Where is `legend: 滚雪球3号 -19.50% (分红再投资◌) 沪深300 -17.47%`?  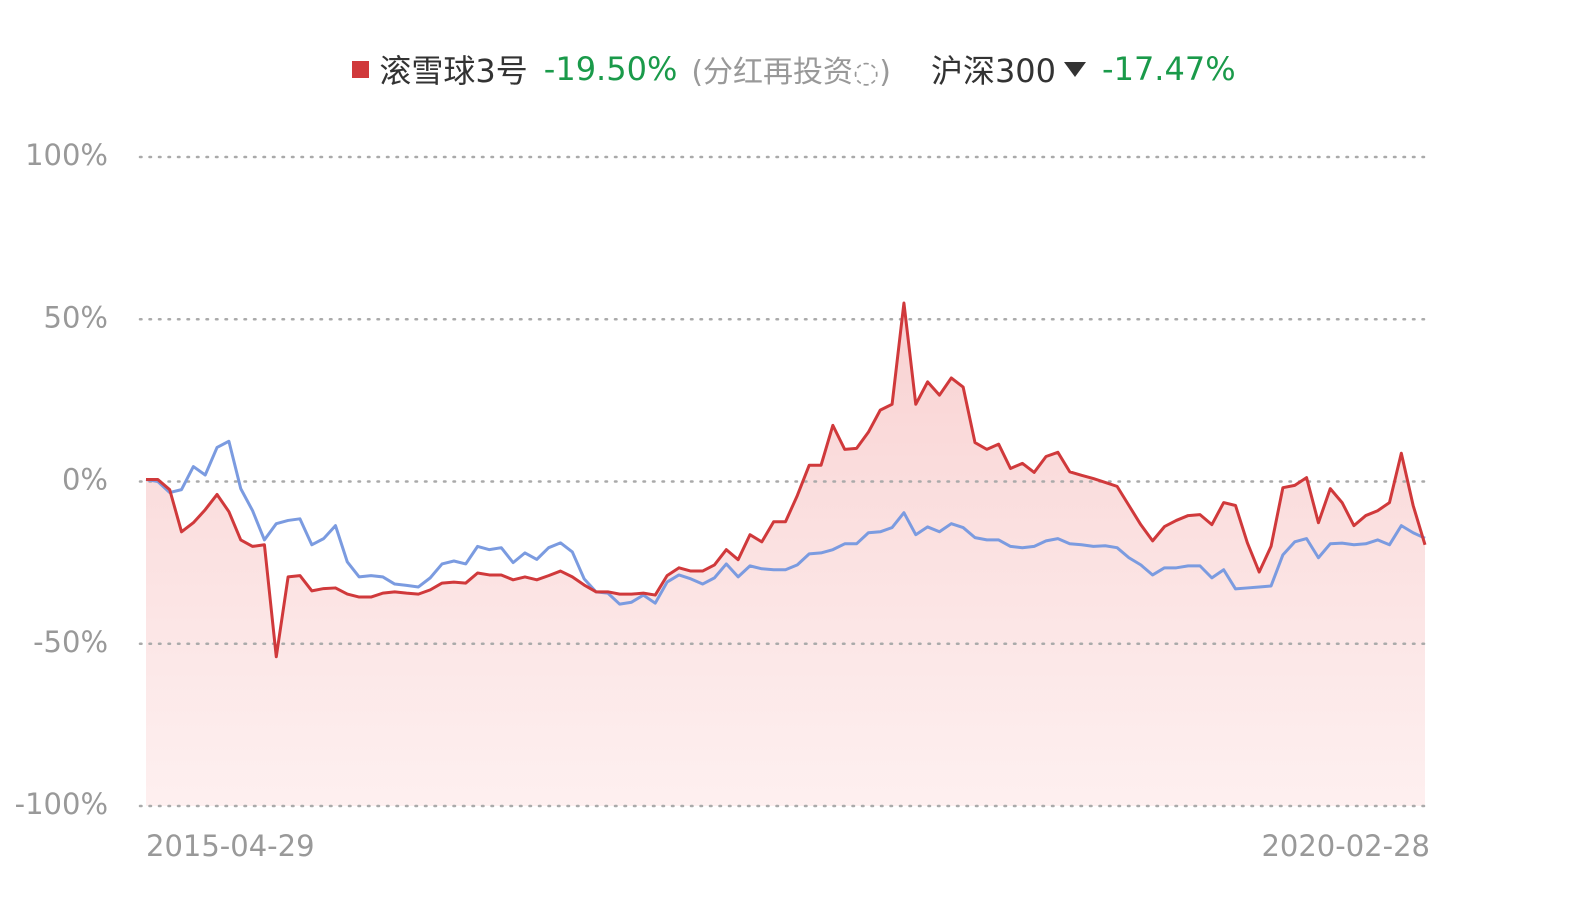
legend: 滚雪球3号 -19.50% (分红再投资◌) 沪深300 -17.47% is located at coordinates (794, 69).